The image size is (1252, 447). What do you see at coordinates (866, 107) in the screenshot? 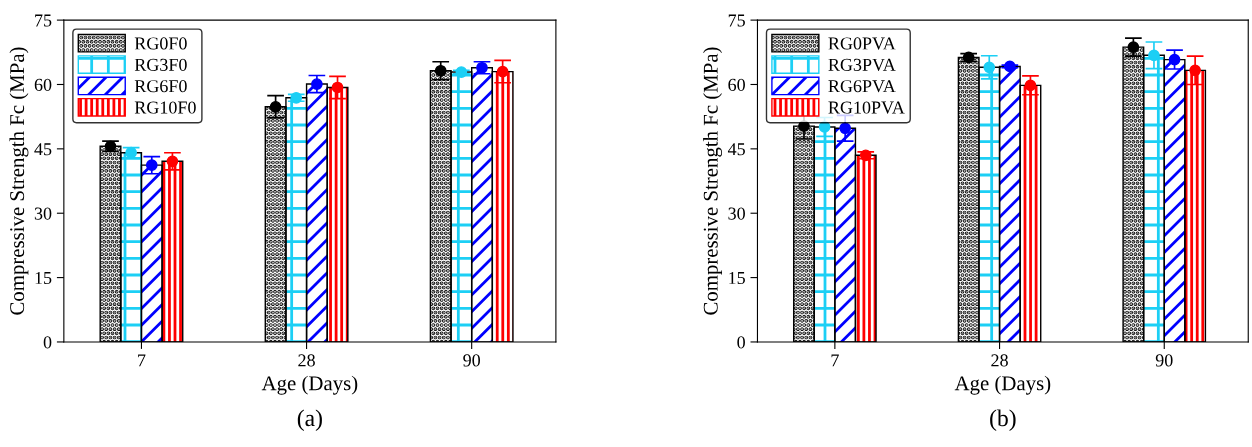
I see `legend-label: RG10PVA` at bounding box center [866, 107].